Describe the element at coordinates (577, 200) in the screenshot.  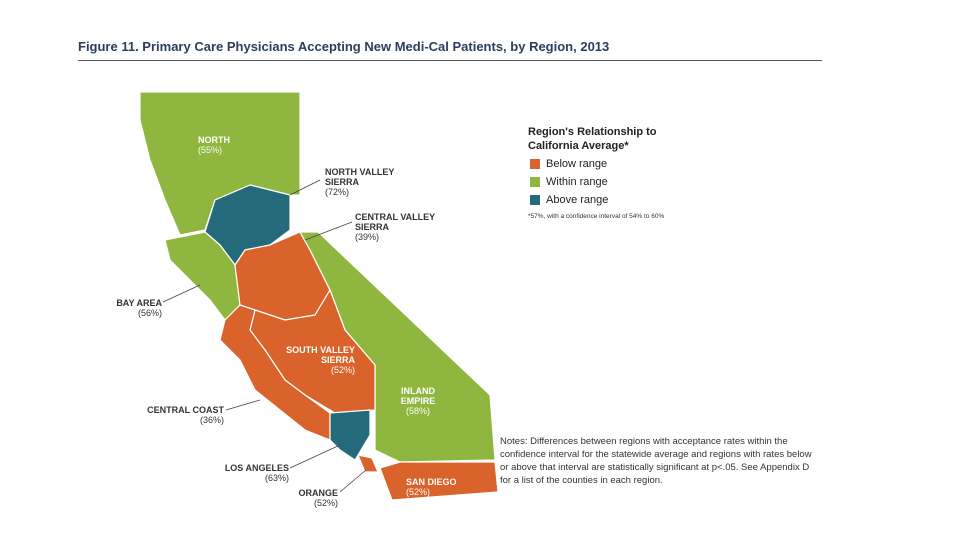
I see `legend-label: Above range` at that location.